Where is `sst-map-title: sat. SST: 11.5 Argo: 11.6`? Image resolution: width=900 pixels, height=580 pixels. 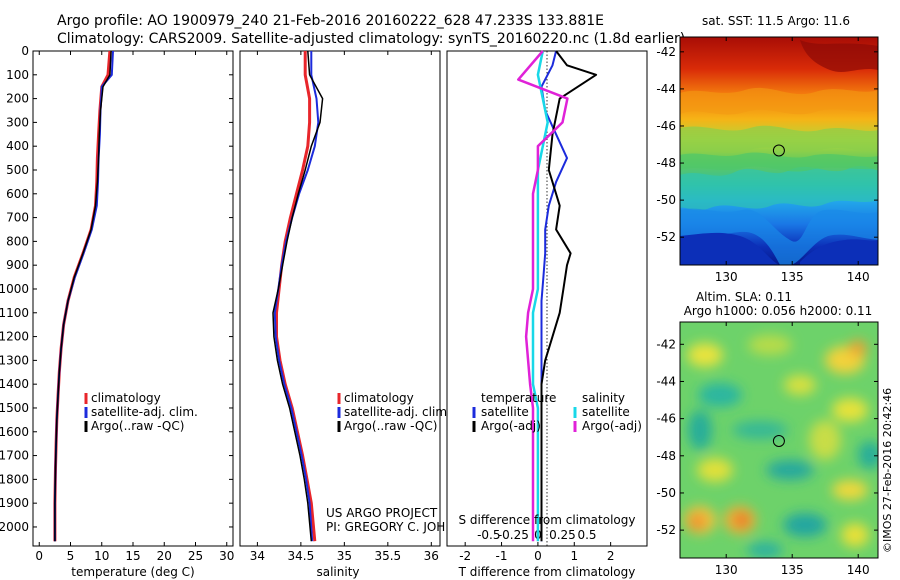 sst-map-title: sat. SST: 11.5 Argo: 11.6 is located at coordinates (776, 21).